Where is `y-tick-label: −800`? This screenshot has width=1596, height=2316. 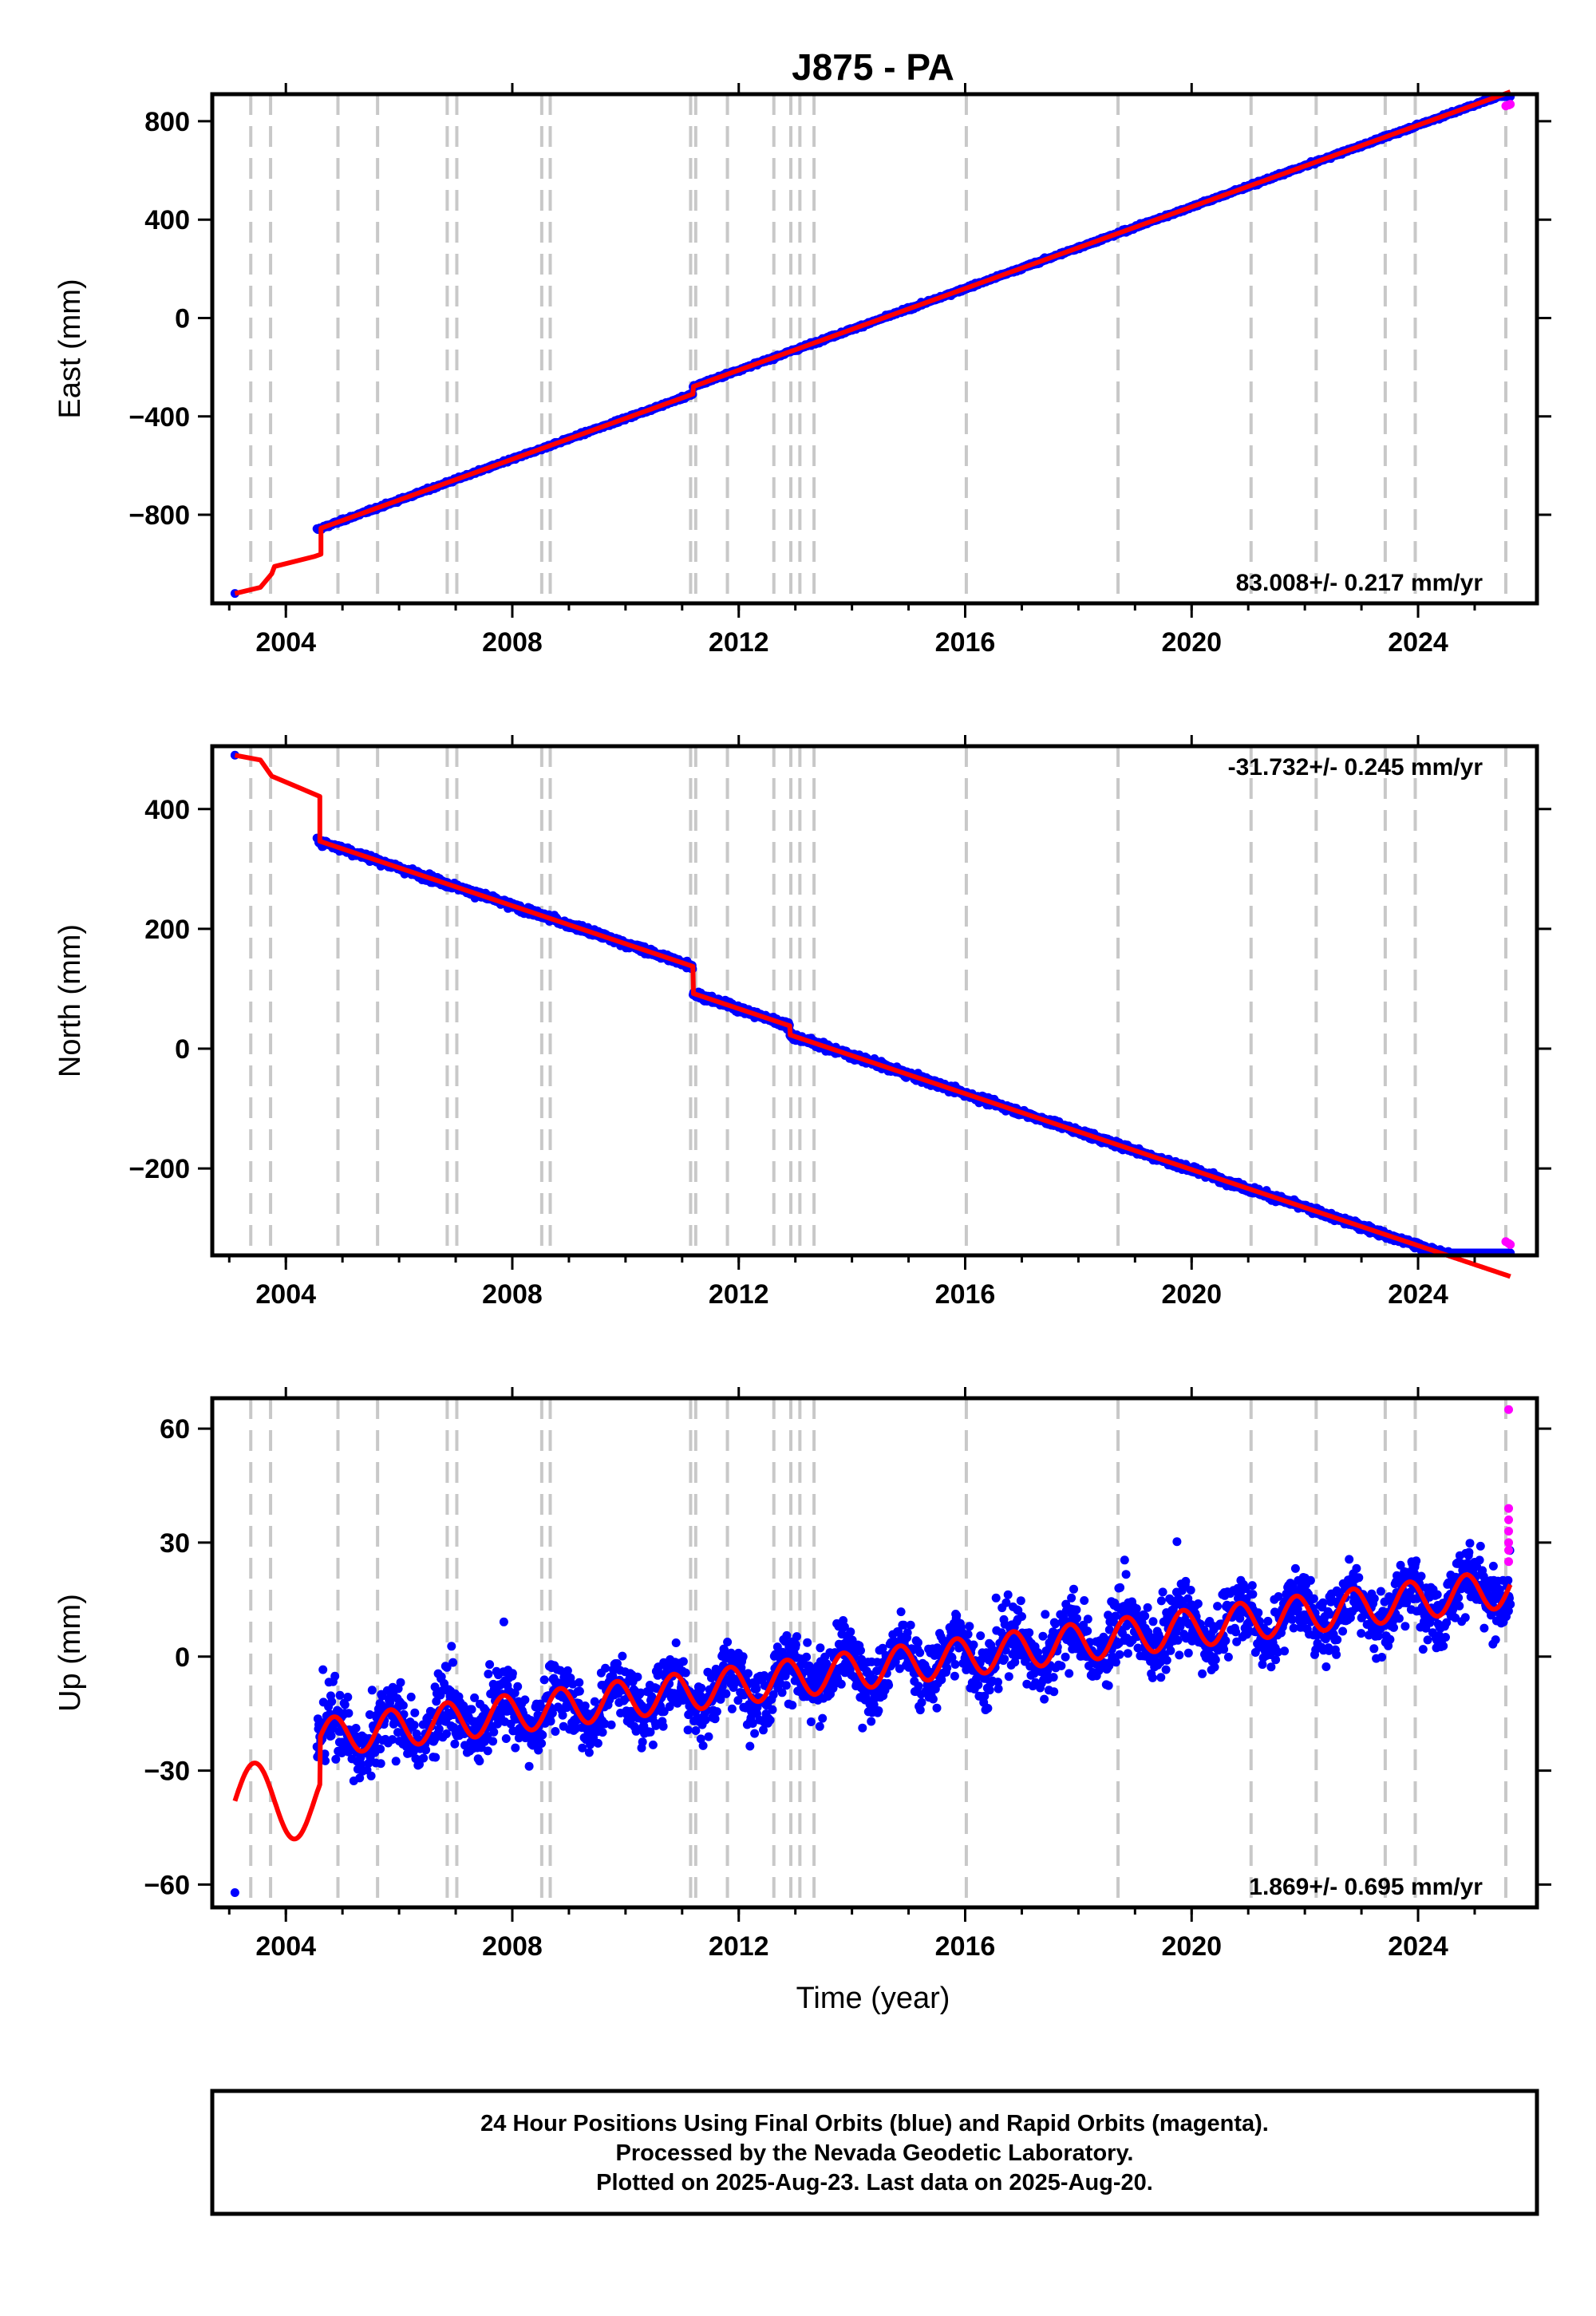
y-tick-label: −800 is located at coordinates (159, 515).